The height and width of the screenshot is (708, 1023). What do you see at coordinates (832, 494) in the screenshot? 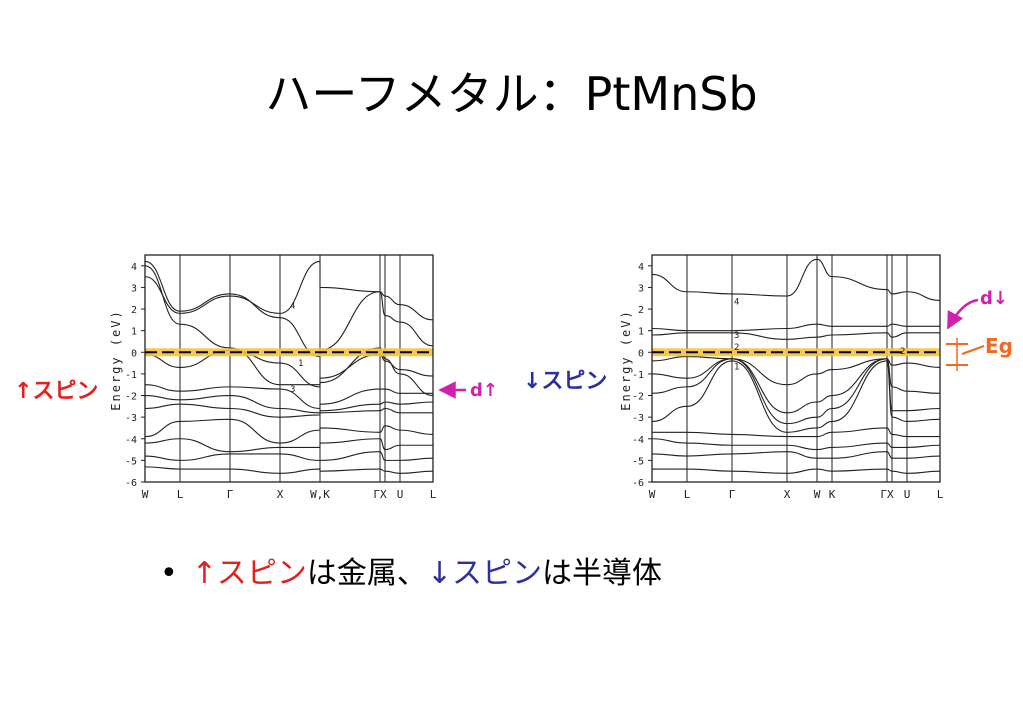
I see `k-point-label: K` at bounding box center [832, 494].